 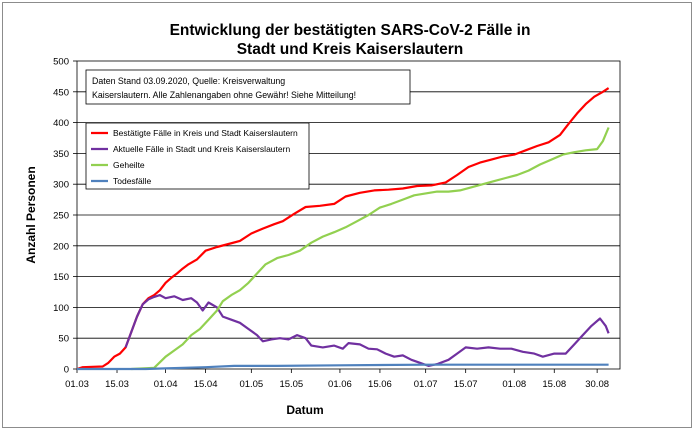 What do you see at coordinates (466, 384) in the screenshot?
I see `x-tick-label: 15.07` at bounding box center [466, 384].